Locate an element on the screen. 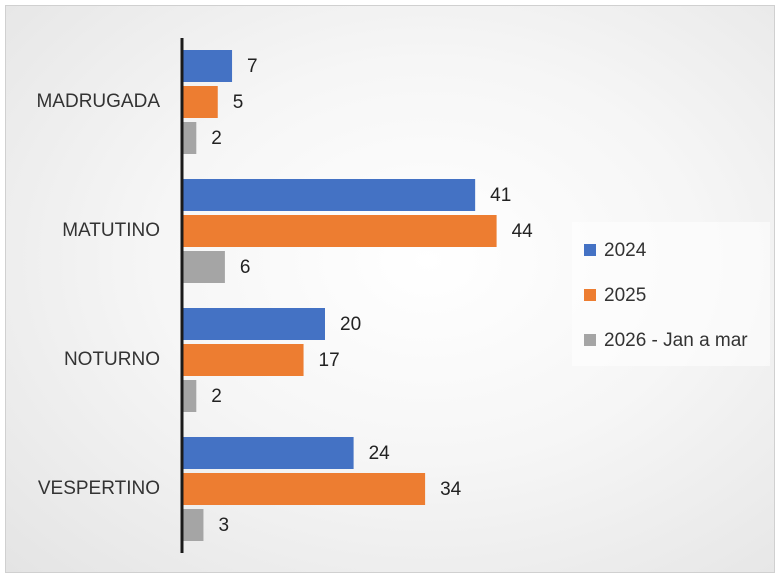 The width and height of the screenshot is (781, 580). data-label: 7 is located at coordinates (252, 66).